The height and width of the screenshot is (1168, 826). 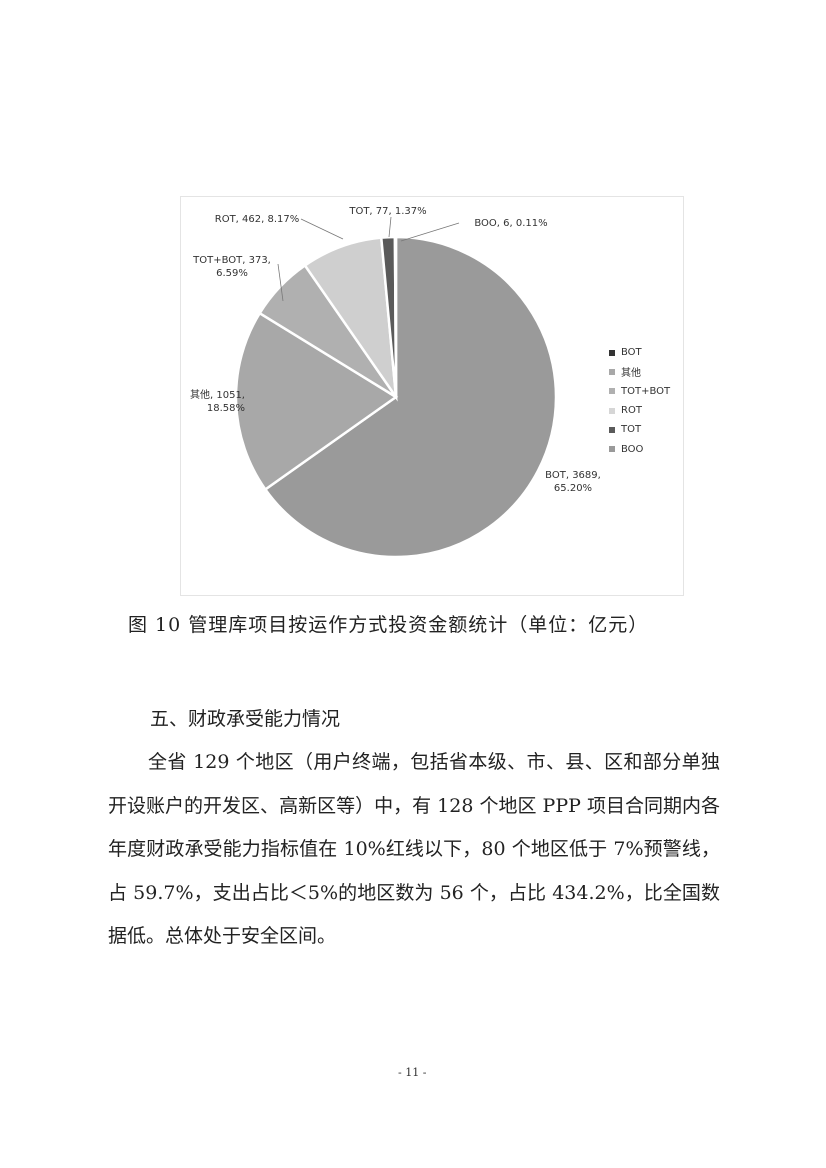 I want to click on legend-label: BOT, so click(x=631, y=353).